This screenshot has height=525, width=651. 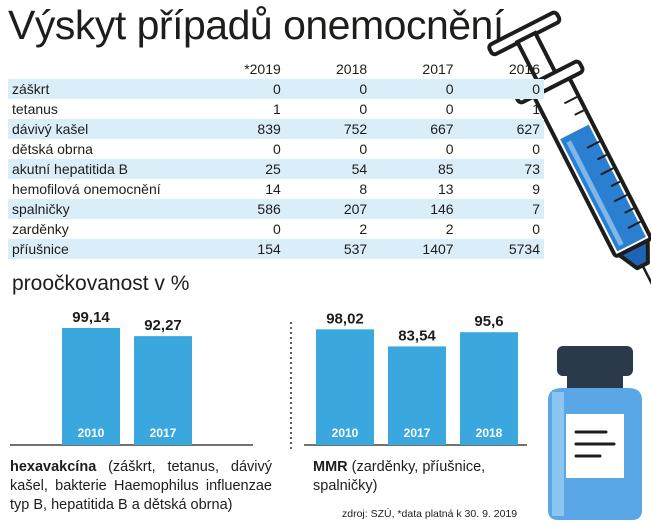 I want to click on mmr-caption: MMR (zarděnky, příušnice, spalničky), so click(x=418, y=477).